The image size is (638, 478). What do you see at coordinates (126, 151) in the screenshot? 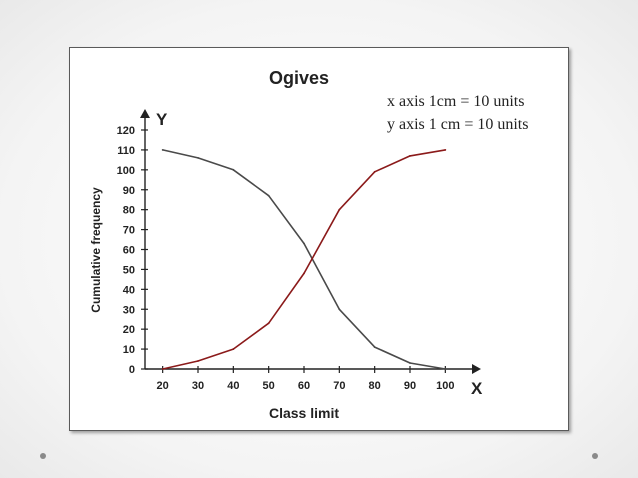
I see `y-tick-label: 110` at bounding box center [126, 151].